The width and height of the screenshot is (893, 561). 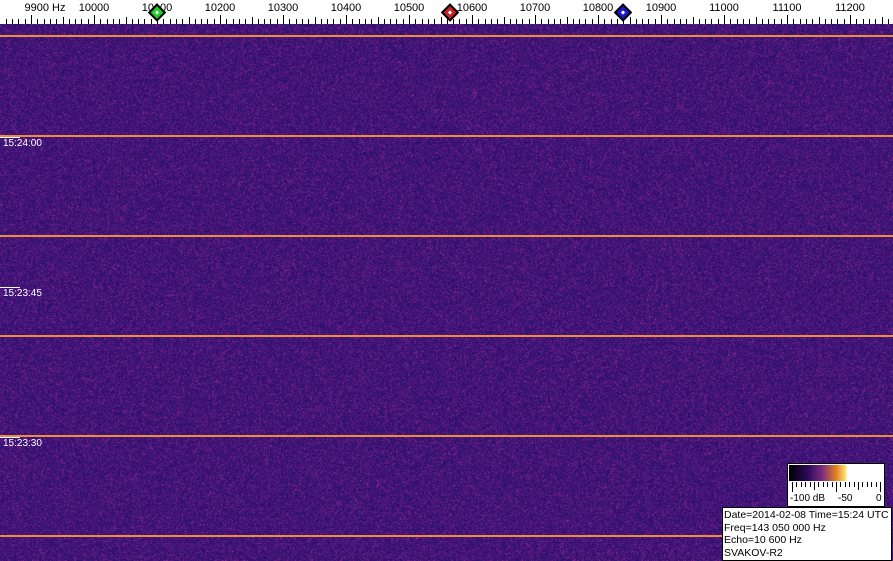 I want to click on axis-label: 10900, so click(x=661, y=8).